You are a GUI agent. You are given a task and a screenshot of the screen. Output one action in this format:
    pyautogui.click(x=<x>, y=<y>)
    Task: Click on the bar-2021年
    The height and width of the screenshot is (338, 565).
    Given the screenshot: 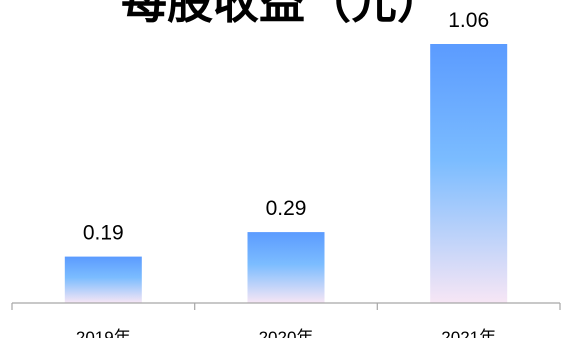 What is the action you would take?
    pyautogui.click(x=469, y=173)
    